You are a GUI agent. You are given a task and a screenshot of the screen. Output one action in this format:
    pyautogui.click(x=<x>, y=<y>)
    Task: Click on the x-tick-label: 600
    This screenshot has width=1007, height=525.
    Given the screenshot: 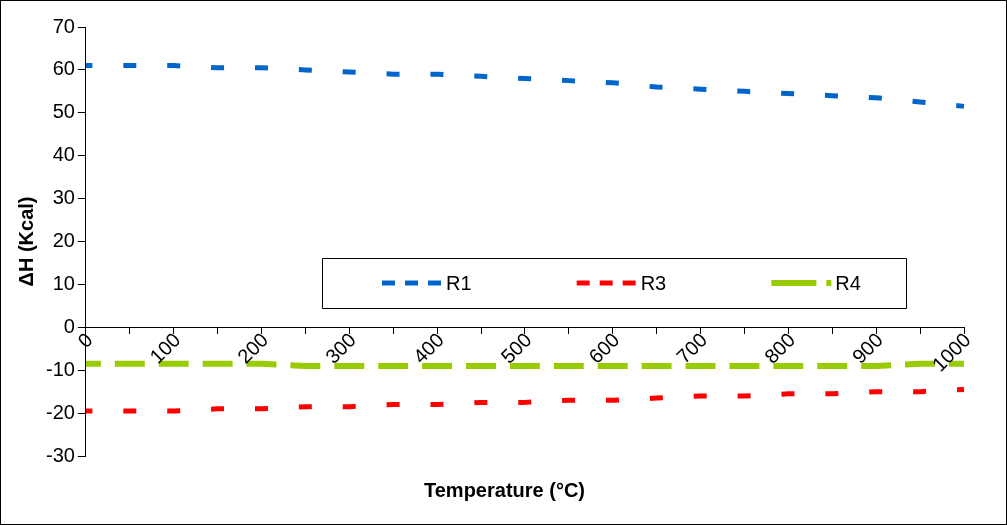 What is the action you would take?
    pyautogui.click(x=604, y=348)
    